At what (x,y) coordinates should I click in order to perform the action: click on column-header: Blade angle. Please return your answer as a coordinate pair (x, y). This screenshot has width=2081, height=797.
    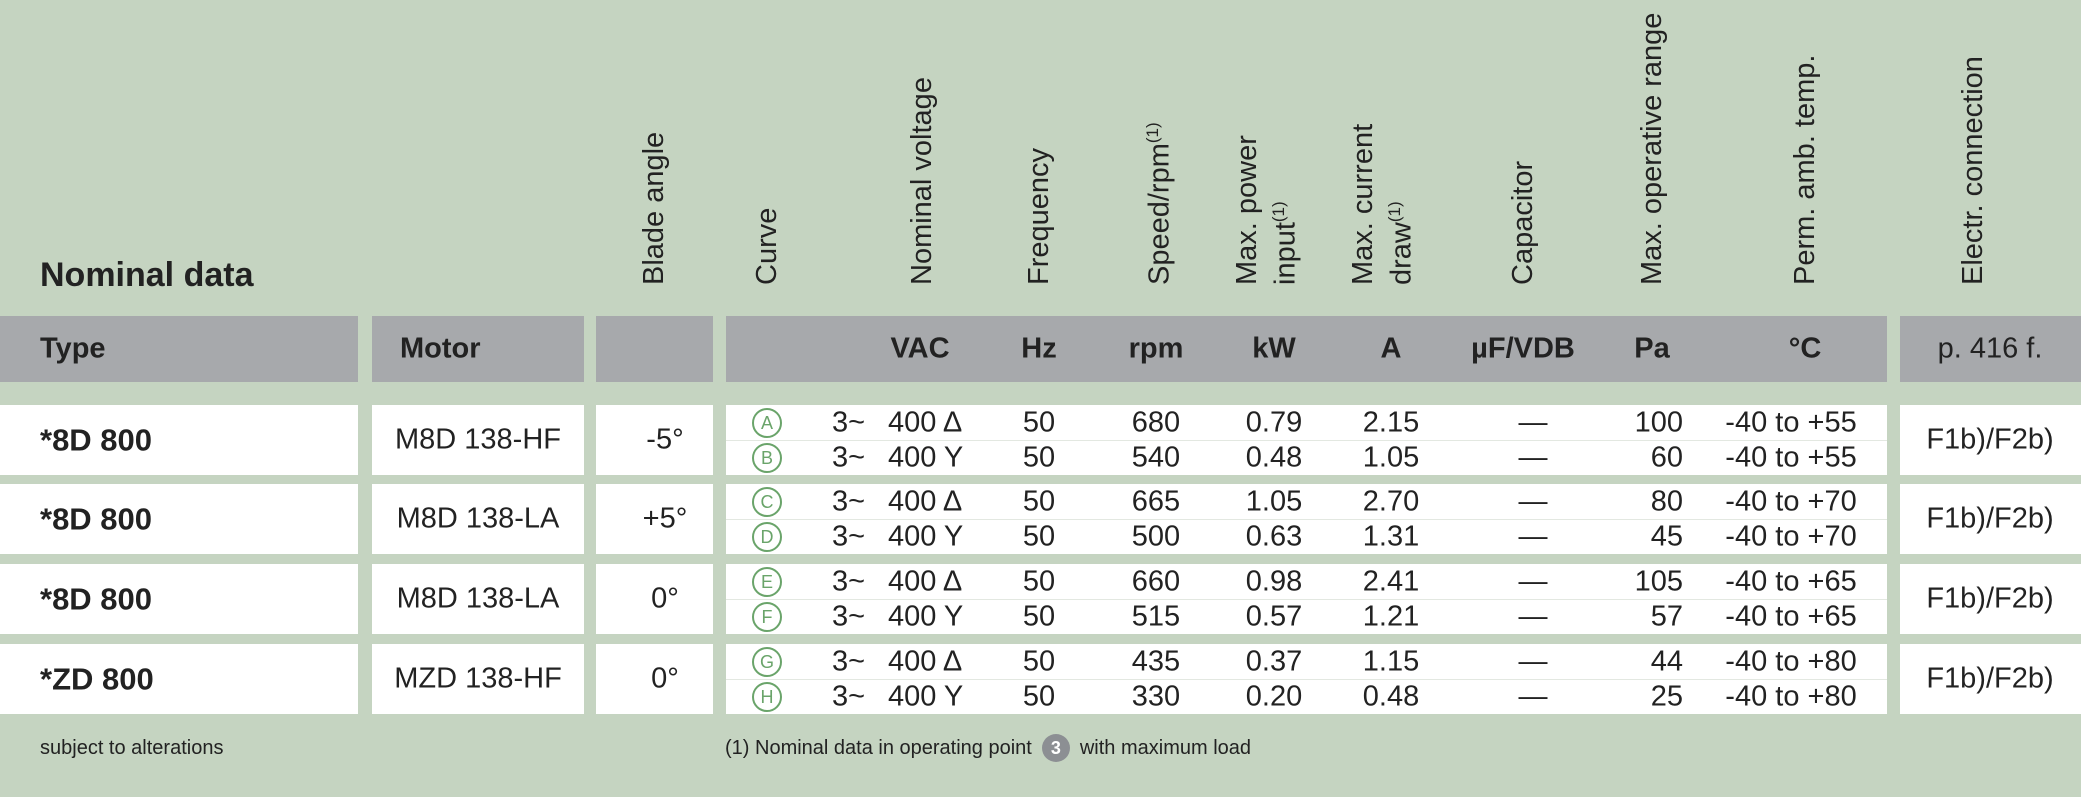
    Looking at the image, I should click on (653, 208).